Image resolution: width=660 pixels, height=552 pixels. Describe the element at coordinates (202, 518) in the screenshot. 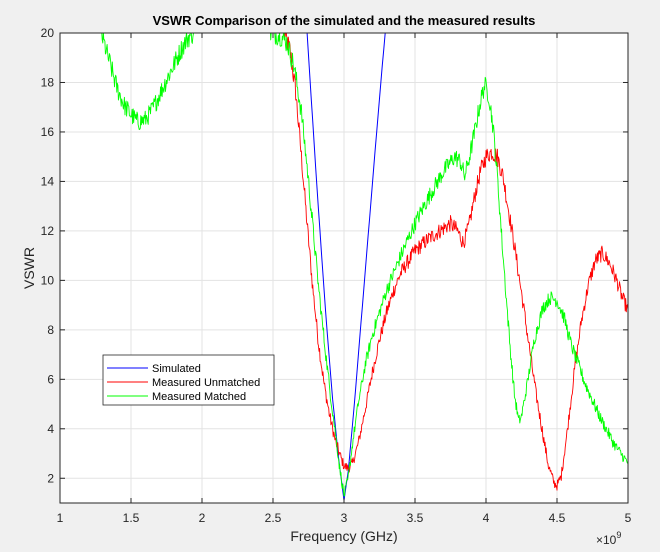

I see `x-tick-label: 2` at that location.